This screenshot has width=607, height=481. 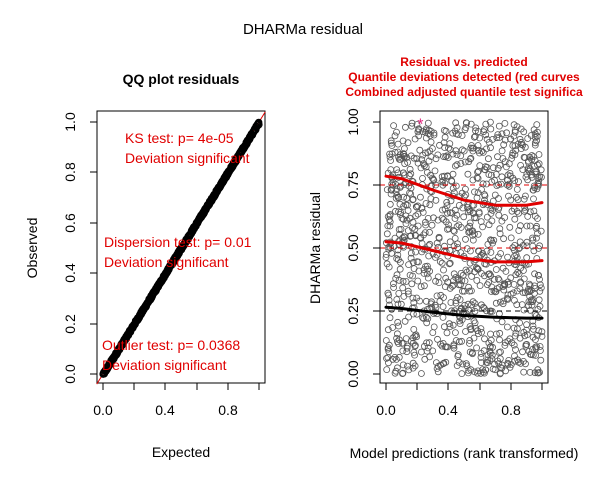 What do you see at coordinates (353, 373) in the screenshot?
I see `residual-y-tick-label: 0.00` at bounding box center [353, 373].